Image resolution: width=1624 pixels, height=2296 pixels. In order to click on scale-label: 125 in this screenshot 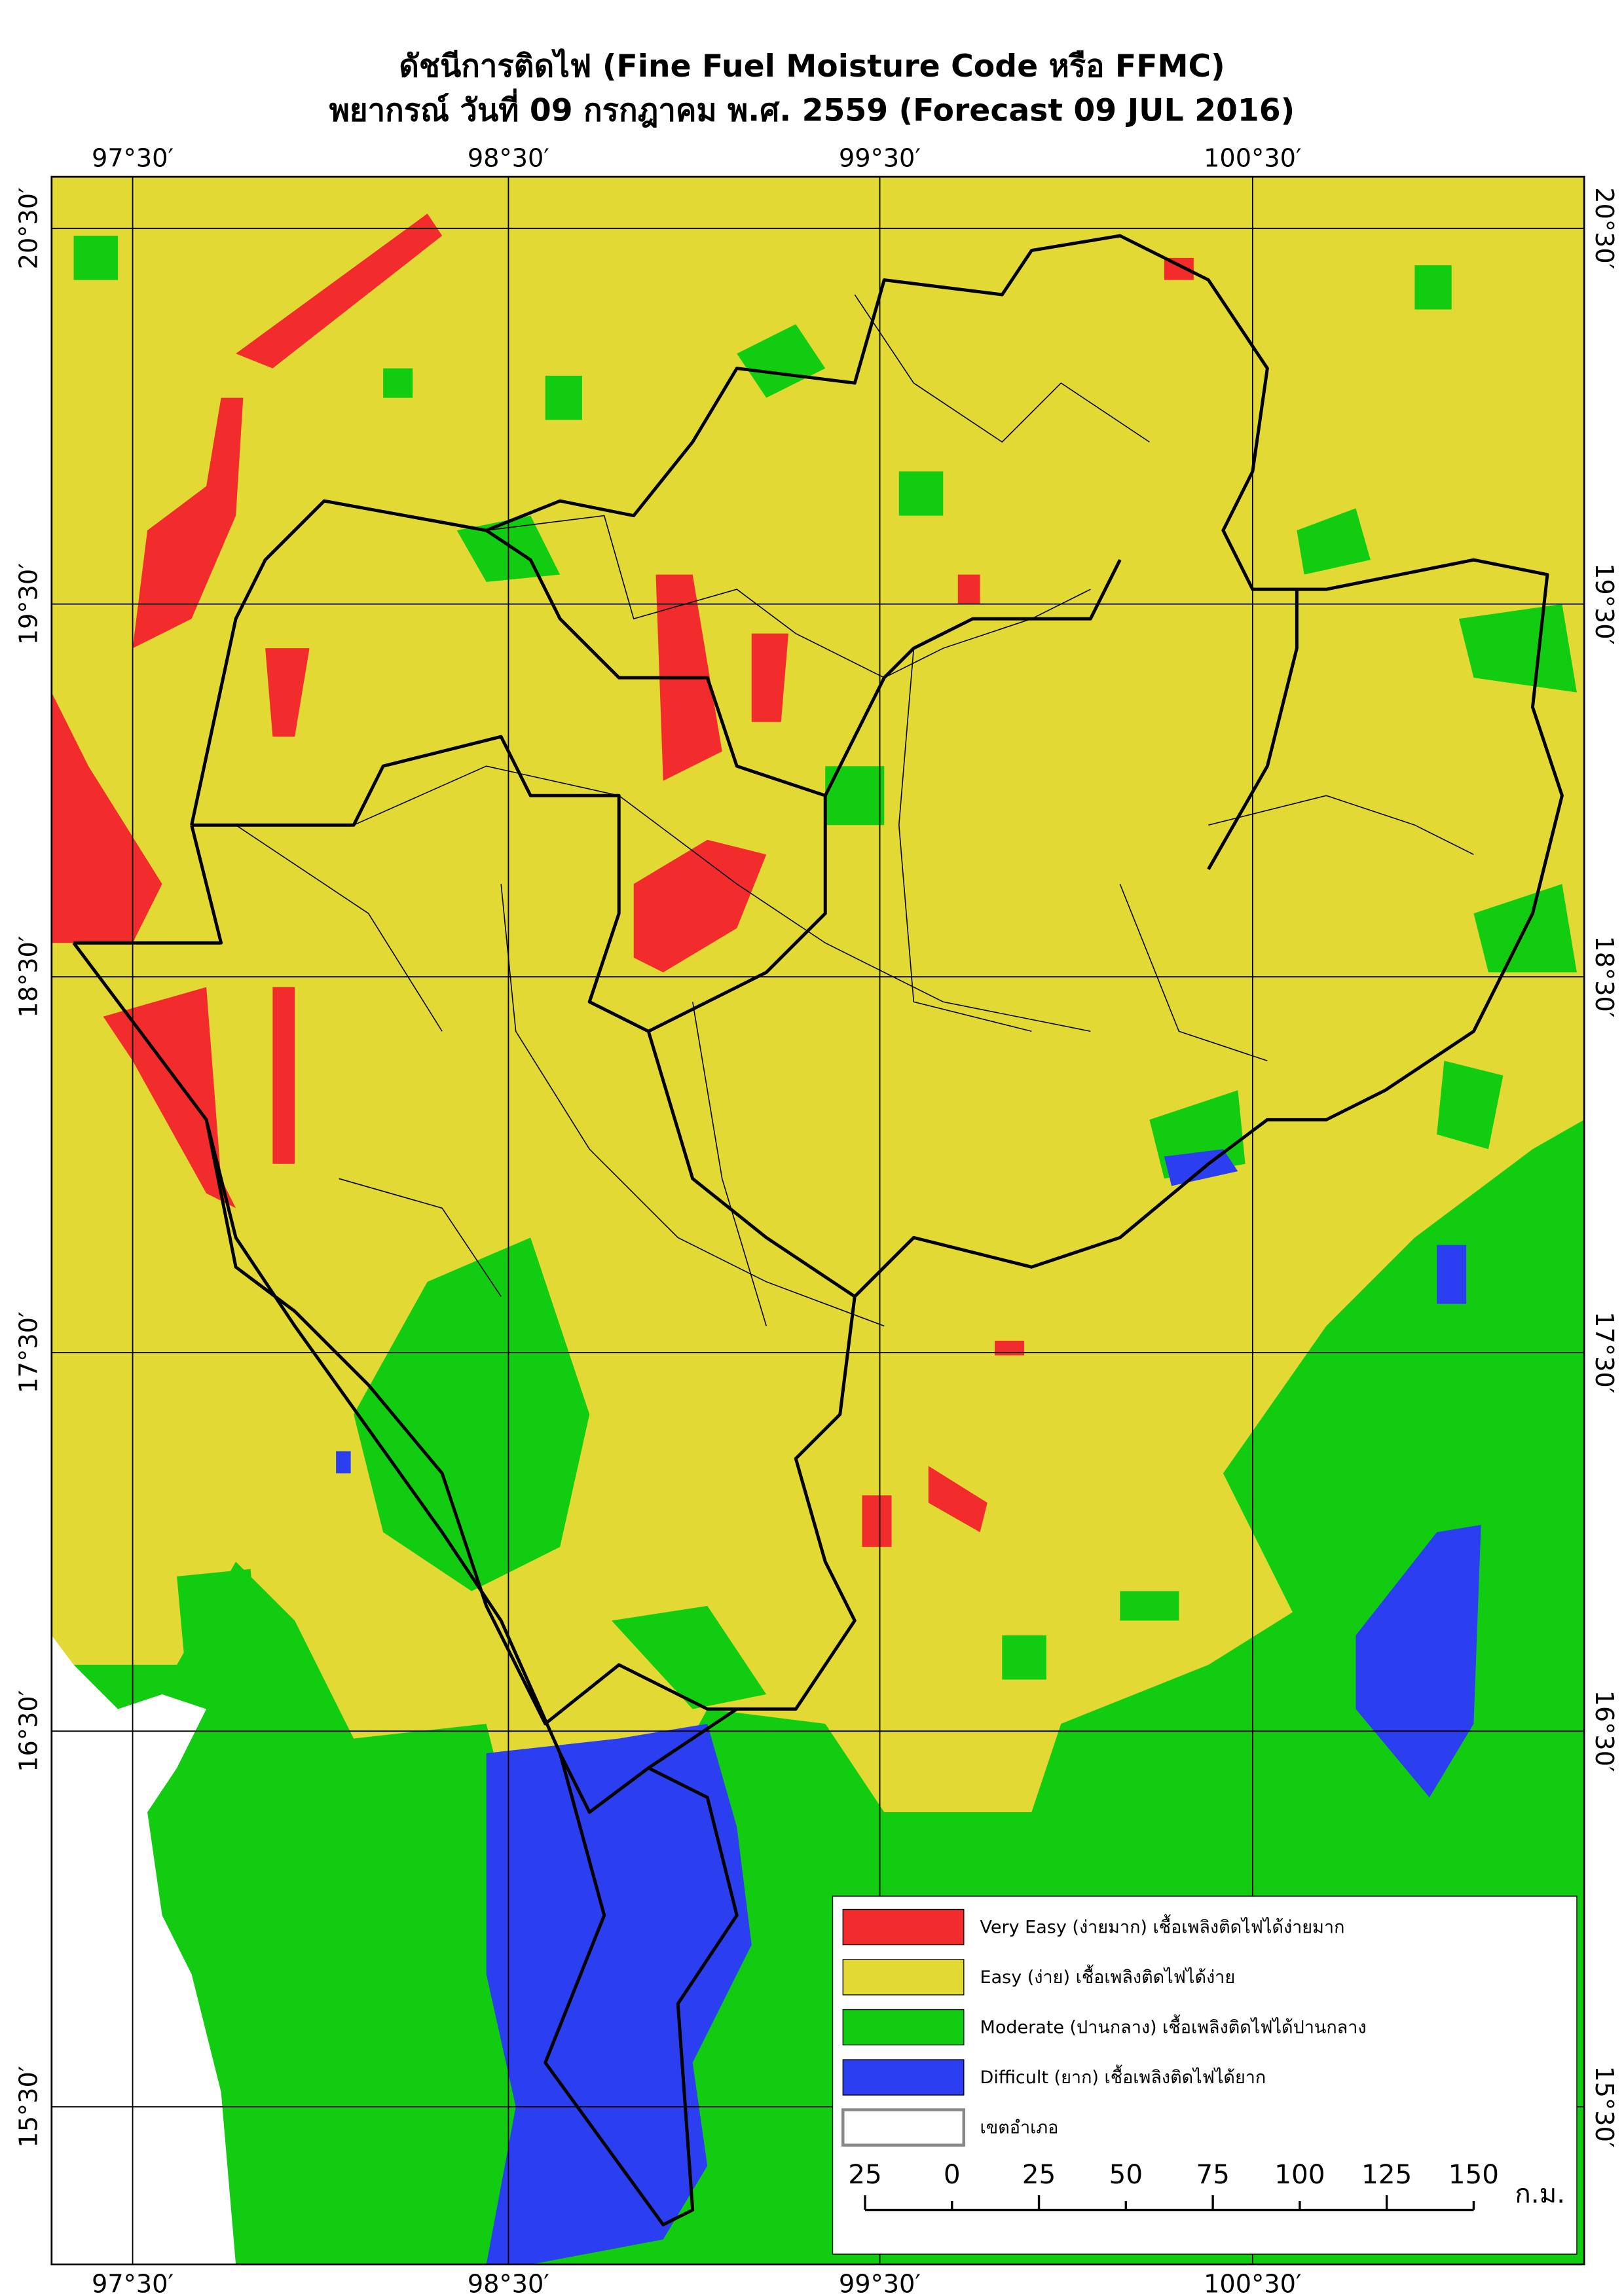, I will do `click(1386, 2174)`.